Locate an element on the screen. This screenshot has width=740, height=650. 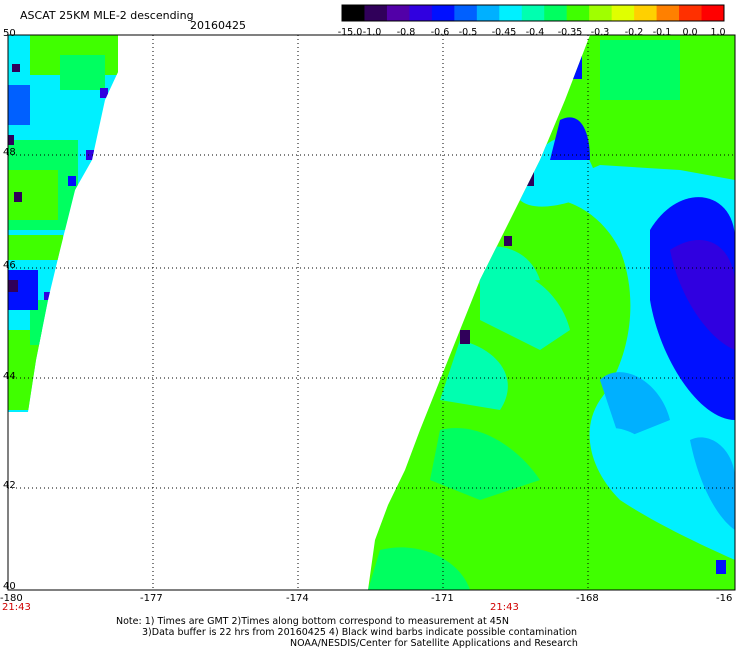
lon-tick: -171 is located at coordinates (442, 598).